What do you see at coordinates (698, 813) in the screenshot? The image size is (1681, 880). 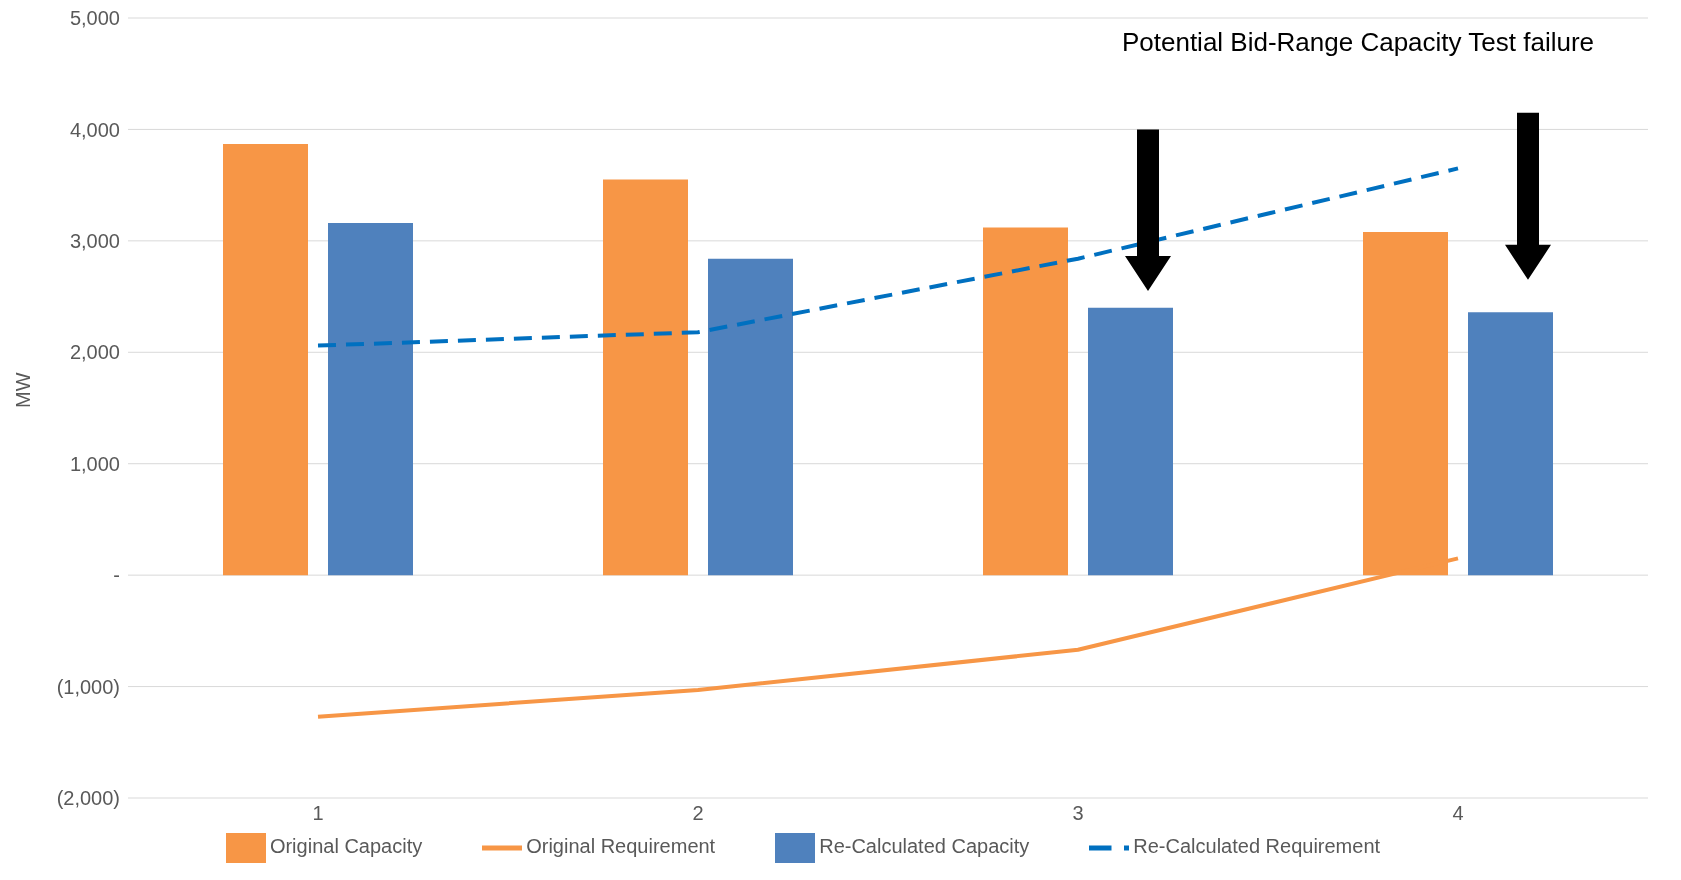 I see `x-tick-label: 2` at bounding box center [698, 813].